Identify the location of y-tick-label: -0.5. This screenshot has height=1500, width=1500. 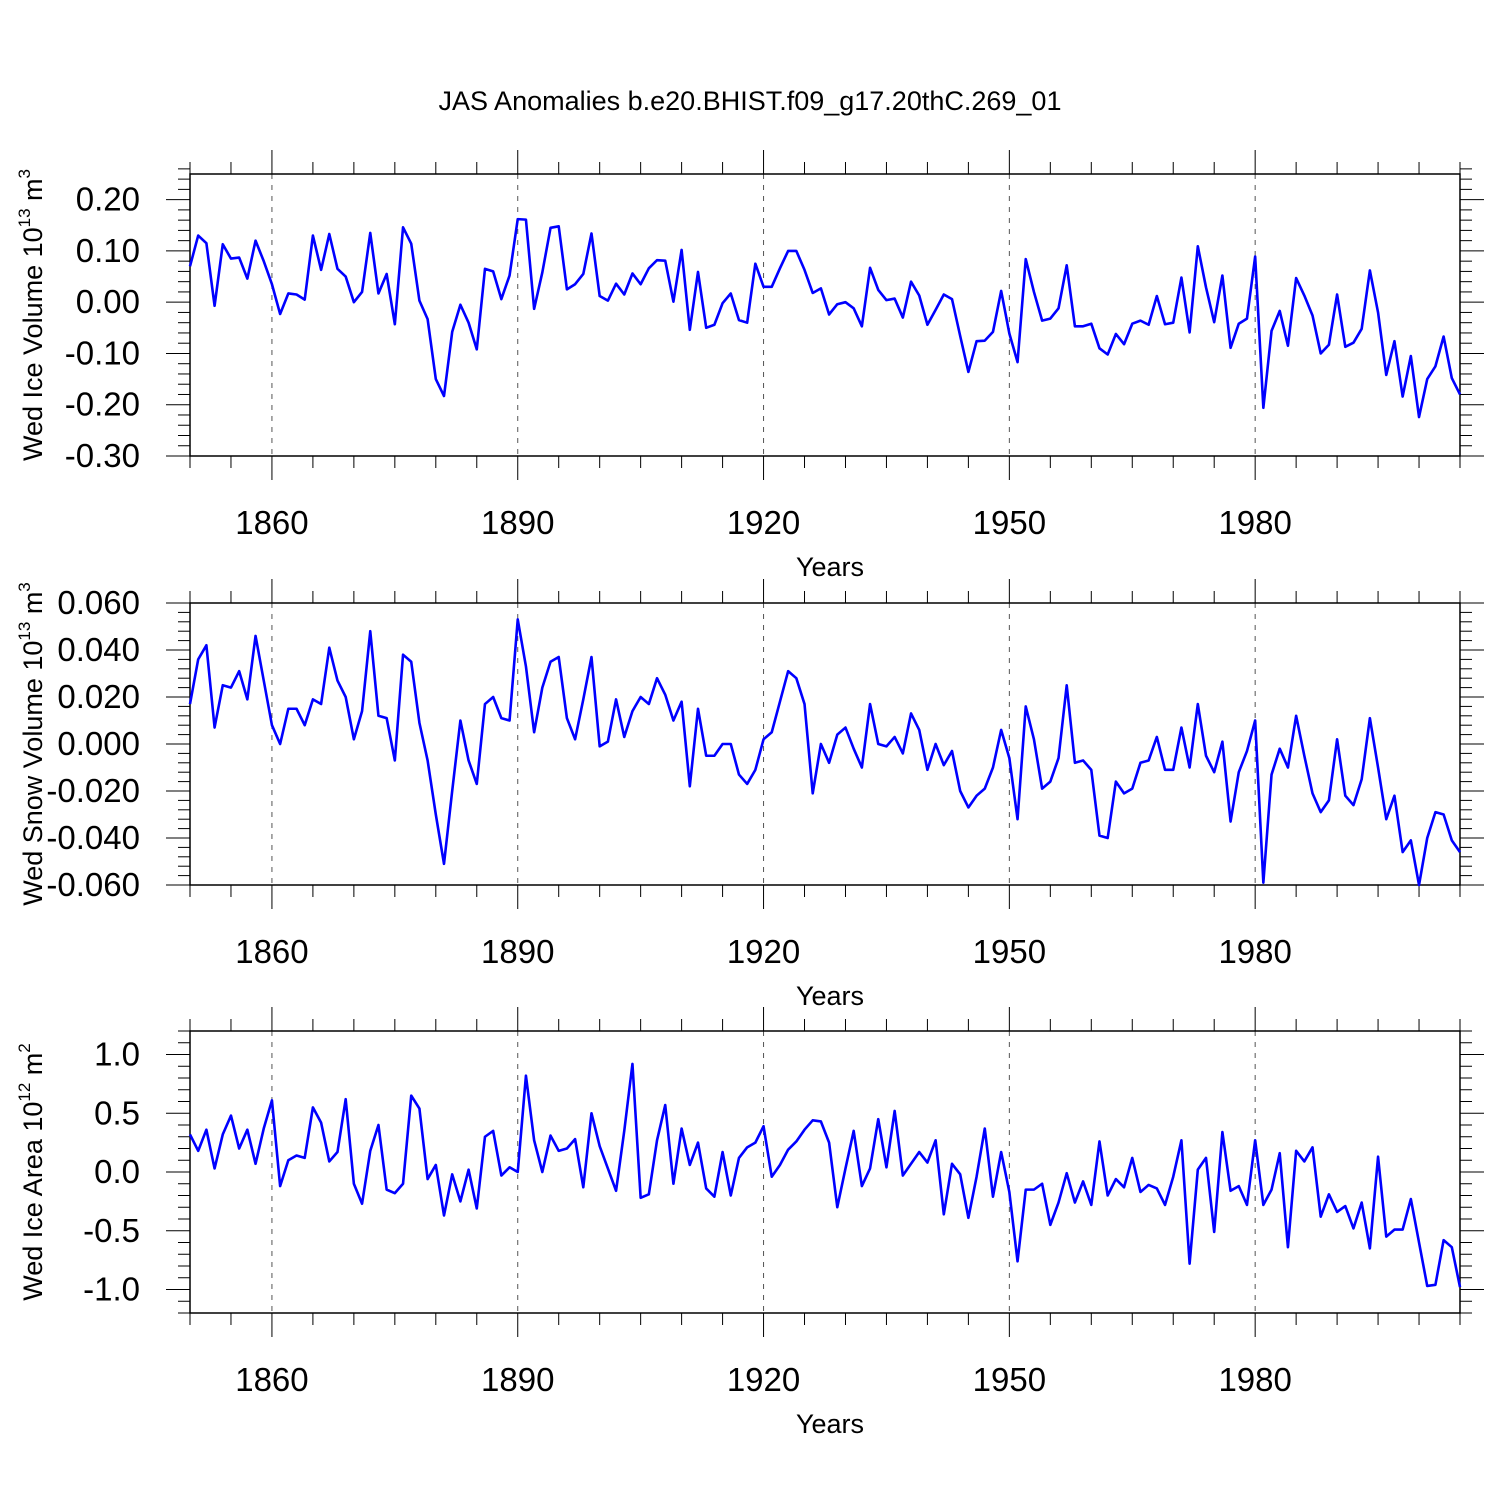
(111, 1230).